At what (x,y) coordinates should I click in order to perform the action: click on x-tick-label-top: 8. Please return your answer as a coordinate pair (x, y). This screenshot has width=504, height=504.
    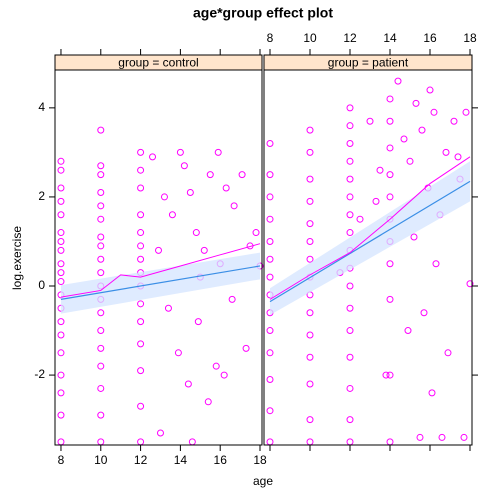
    Looking at the image, I should click on (270, 38).